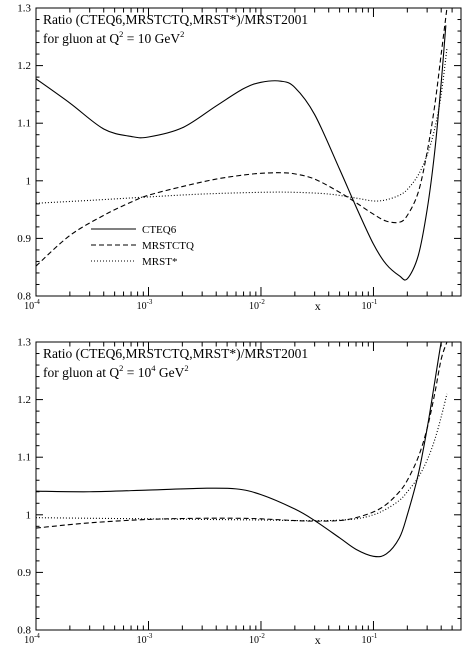 This screenshot has width=469, height=656. Describe the element at coordinates (153, 368) in the screenshot. I see `subtitle-superscript: 4` at that location.